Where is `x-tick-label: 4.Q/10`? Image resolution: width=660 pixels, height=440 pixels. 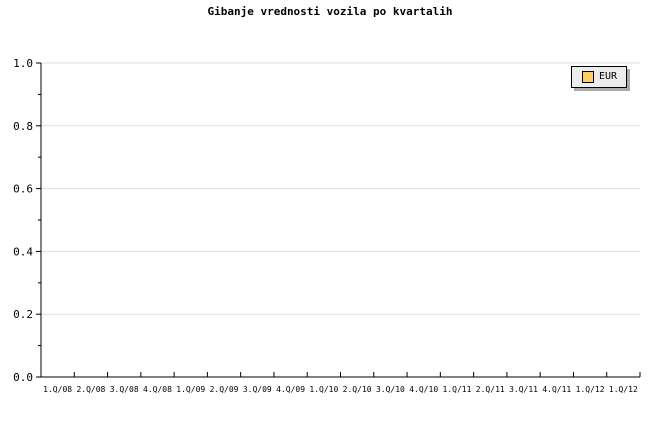
x-tick-label: 4.Q/10 is located at coordinates (423, 389).